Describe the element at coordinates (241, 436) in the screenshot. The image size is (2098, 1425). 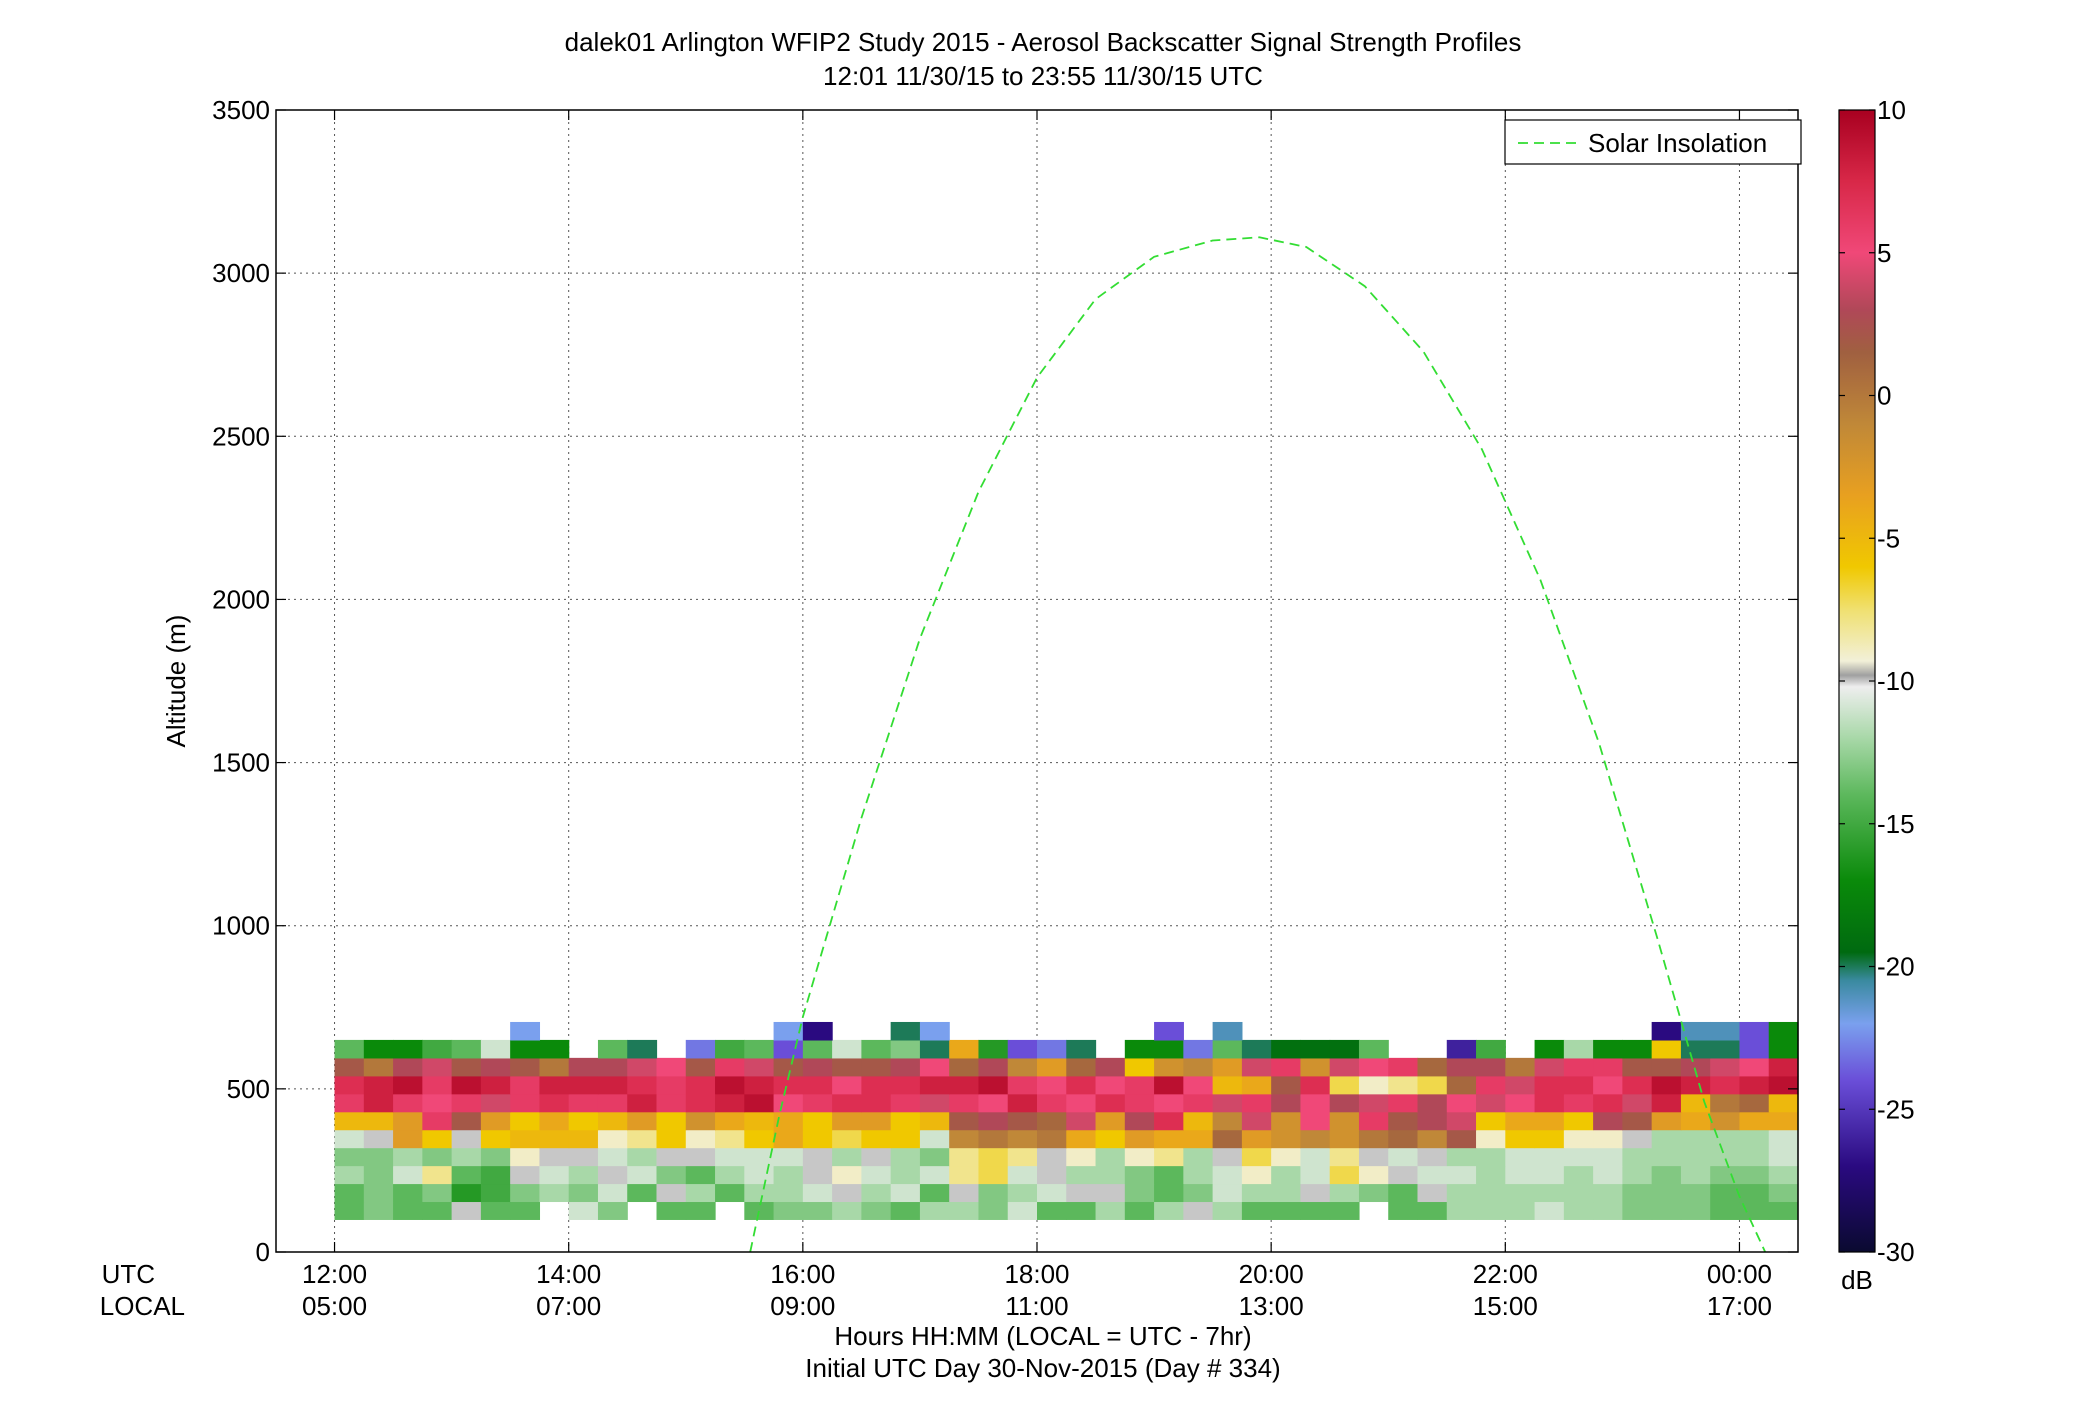
I see `y-tick-label: 2500` at that location.